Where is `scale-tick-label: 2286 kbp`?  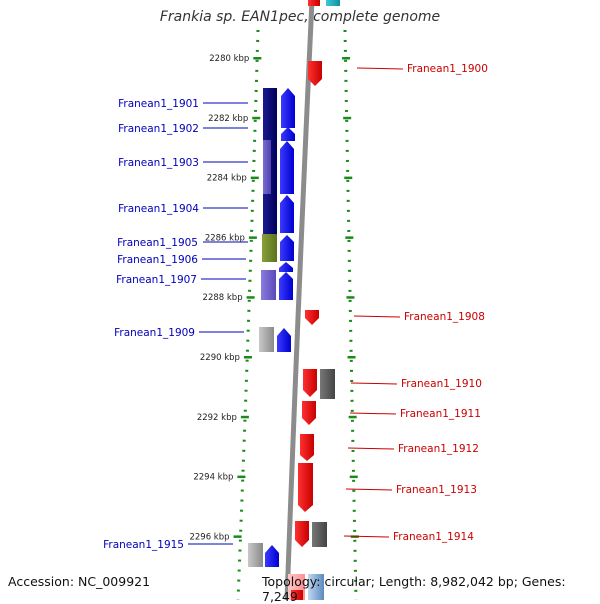 scale-tick-label: 2286 kbp is located at coordinates (225, 238).